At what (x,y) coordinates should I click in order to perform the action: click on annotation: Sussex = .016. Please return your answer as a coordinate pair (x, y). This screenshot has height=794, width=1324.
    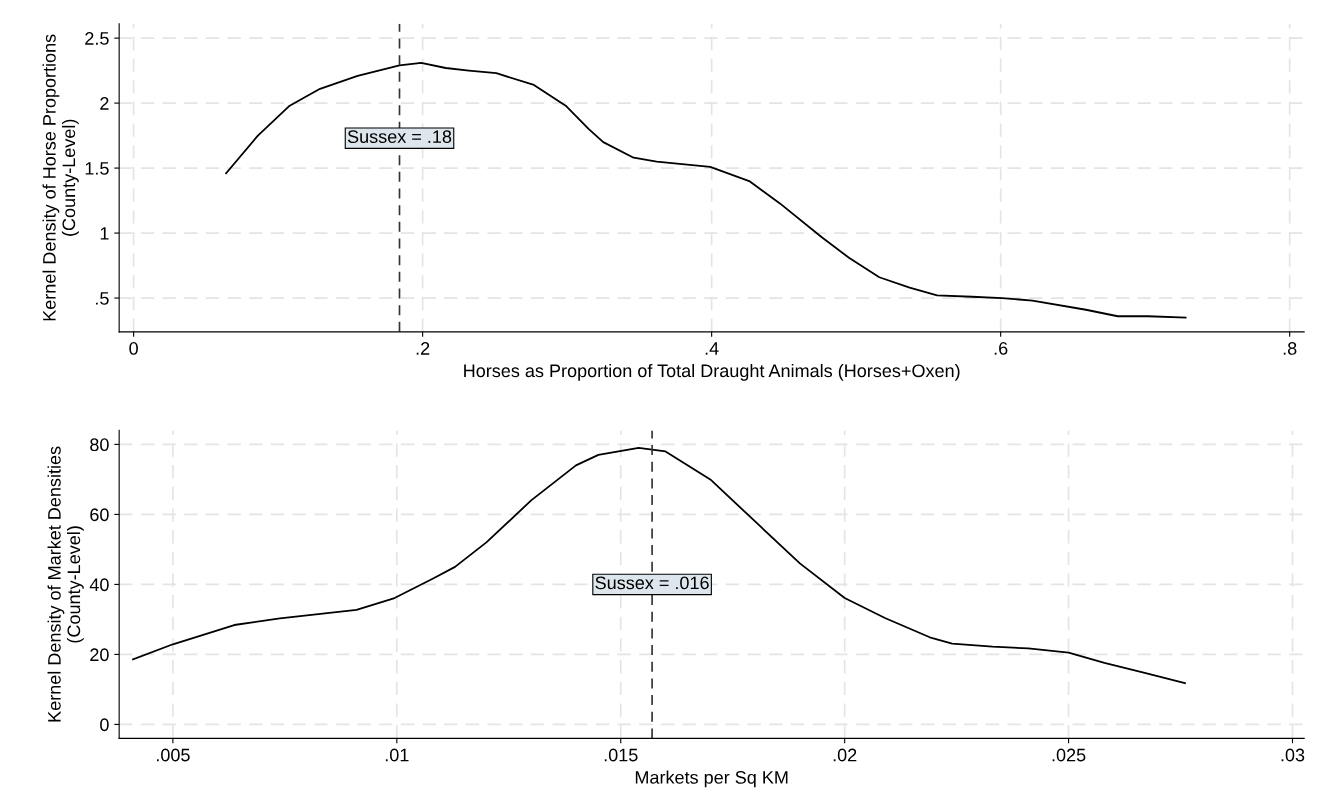
    Looking at the image, I should click on (652, 583).